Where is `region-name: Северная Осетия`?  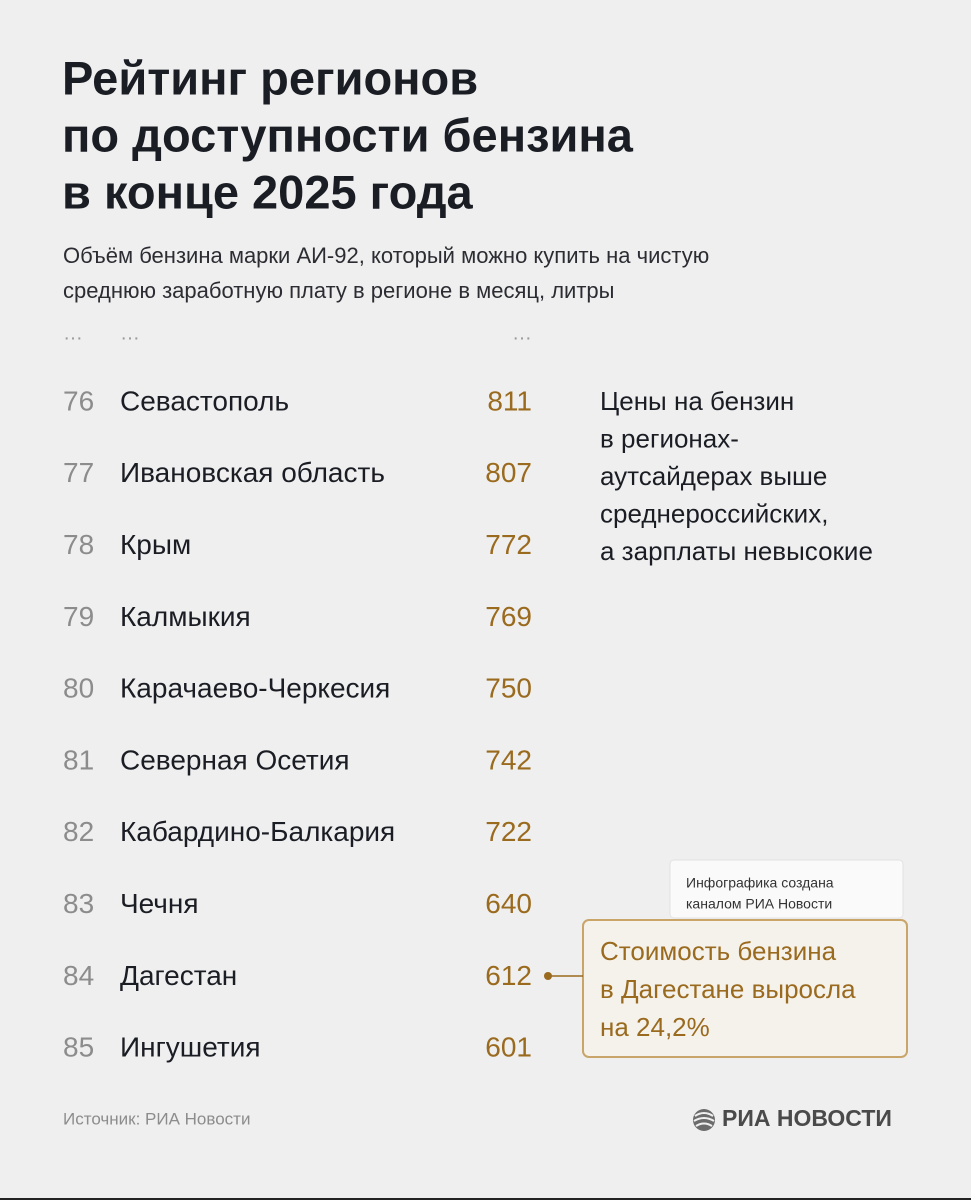
region-name: Северная Осетия is located at coordinates (235, 759).